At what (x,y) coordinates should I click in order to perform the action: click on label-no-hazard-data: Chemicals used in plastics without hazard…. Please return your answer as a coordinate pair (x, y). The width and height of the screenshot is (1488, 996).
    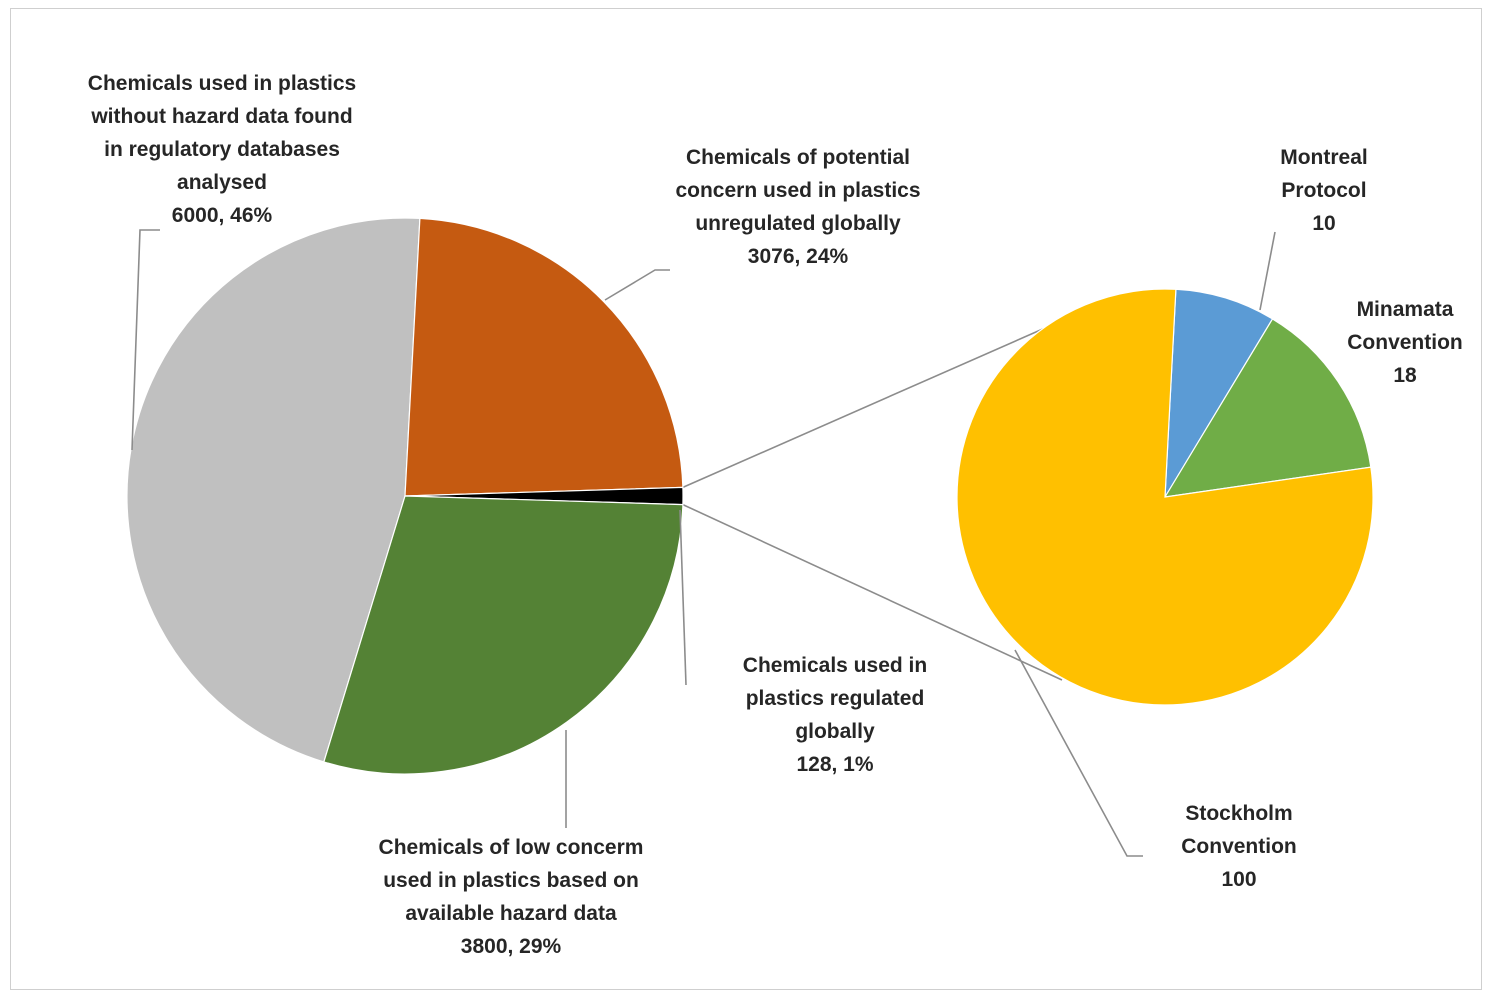
    Looking at the image, I should click on (222, 149).